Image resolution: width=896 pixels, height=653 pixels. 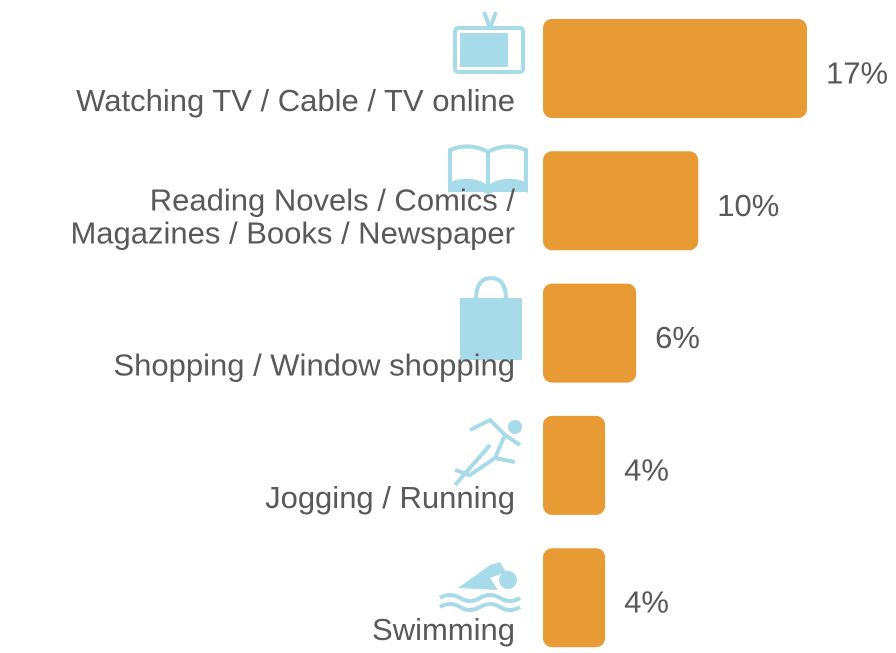 I want to click on tv-icon, so click(x=489, y=42).